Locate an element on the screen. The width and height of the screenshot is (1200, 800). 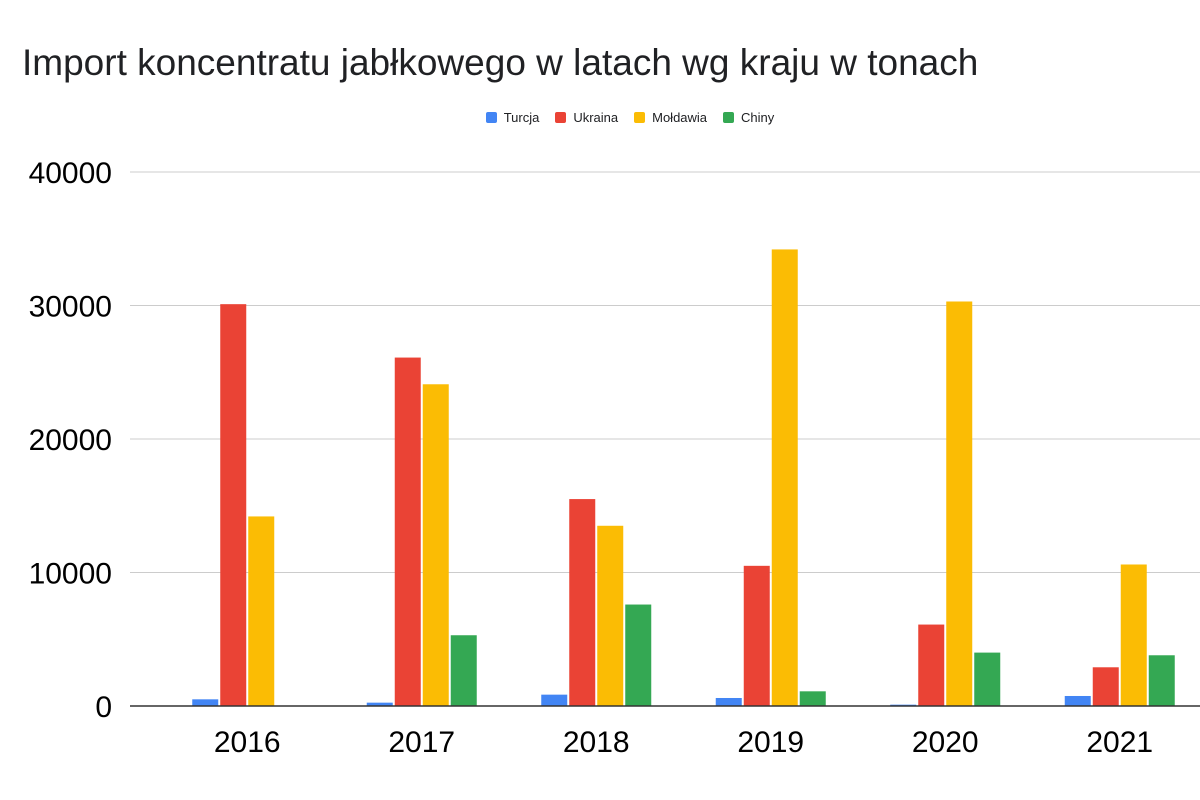
legend-swatch-turcja is located at coordinates (491, 117).